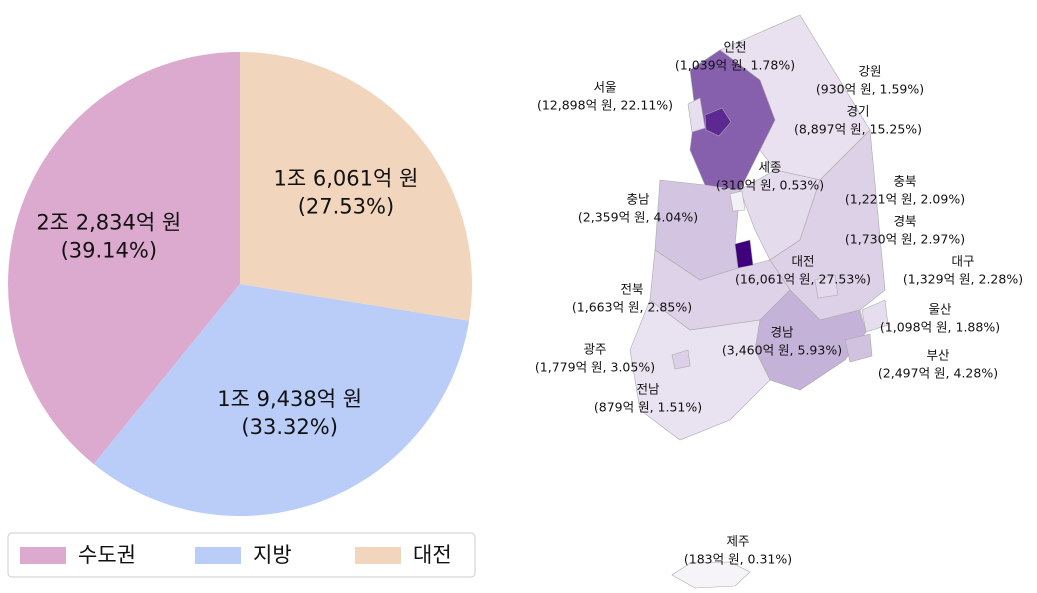 The height and width of the screenshot is (593, 1037). Describe the element at coordinates (638, 199) in the screenshot. I see `region-name: 충남` at that location.